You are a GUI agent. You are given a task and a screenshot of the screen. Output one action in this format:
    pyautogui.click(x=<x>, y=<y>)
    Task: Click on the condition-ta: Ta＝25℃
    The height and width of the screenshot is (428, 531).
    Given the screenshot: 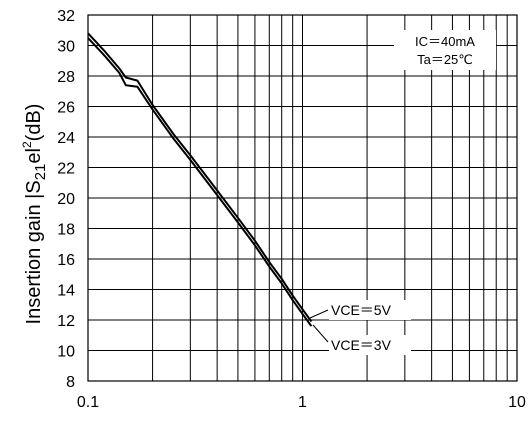 What is the action you would take?
    pyautogui.click(x=445, y=59)
    